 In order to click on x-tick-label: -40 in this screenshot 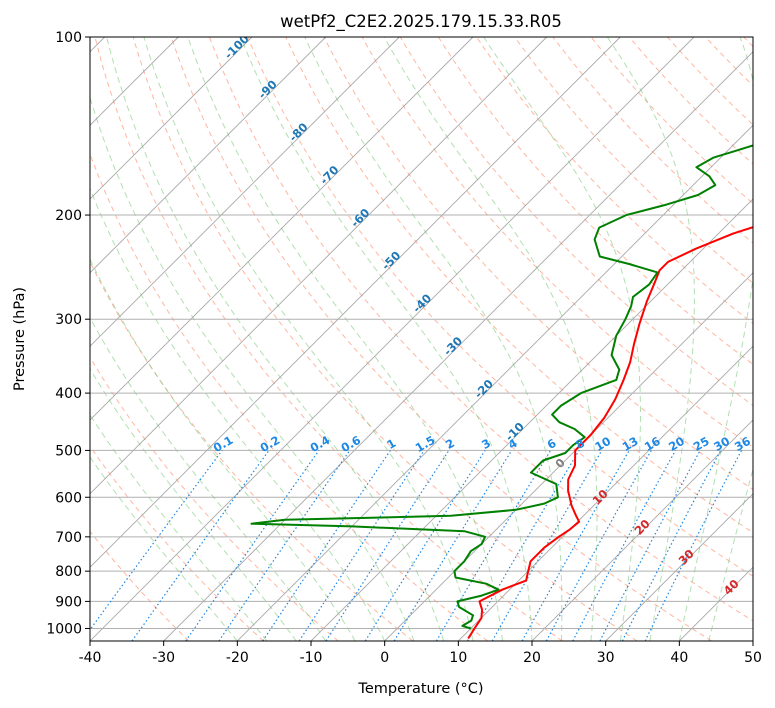, I will do `click(90, 658)`.